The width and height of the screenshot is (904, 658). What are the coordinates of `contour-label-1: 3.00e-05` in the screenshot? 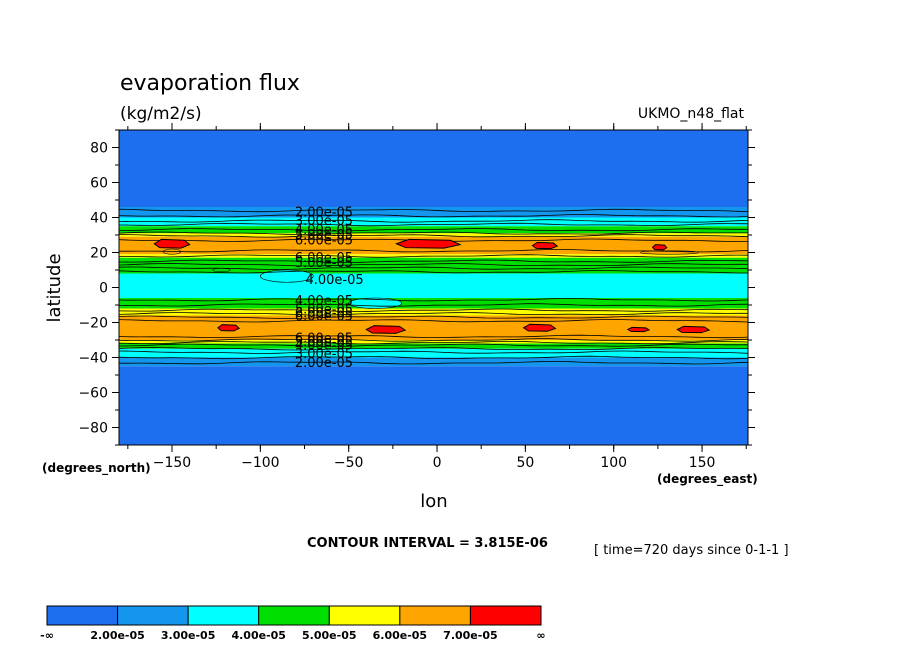 It's located at (324, 221).